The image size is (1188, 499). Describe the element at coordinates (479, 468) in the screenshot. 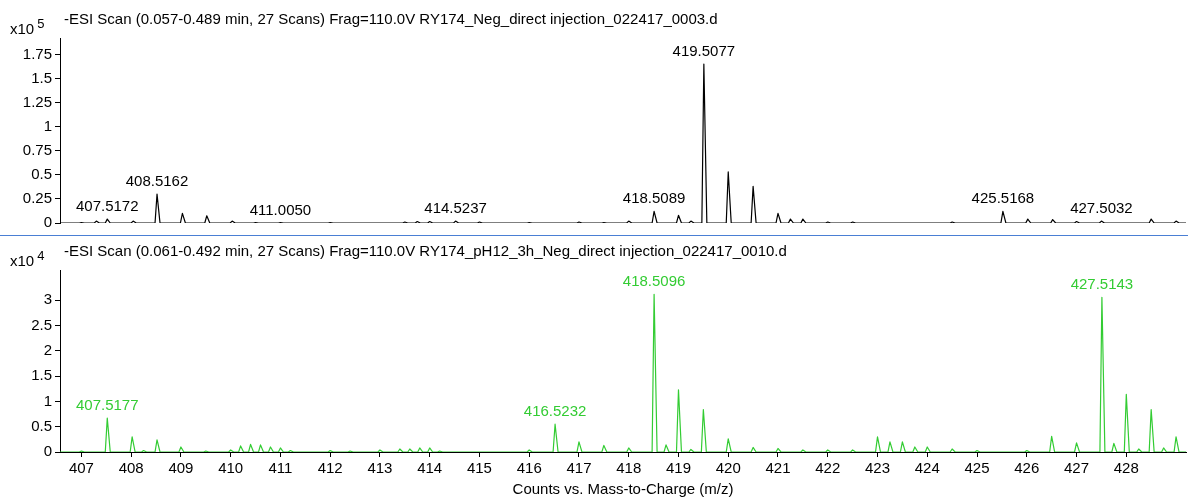

I see `x-tick-label: 415` at that location.